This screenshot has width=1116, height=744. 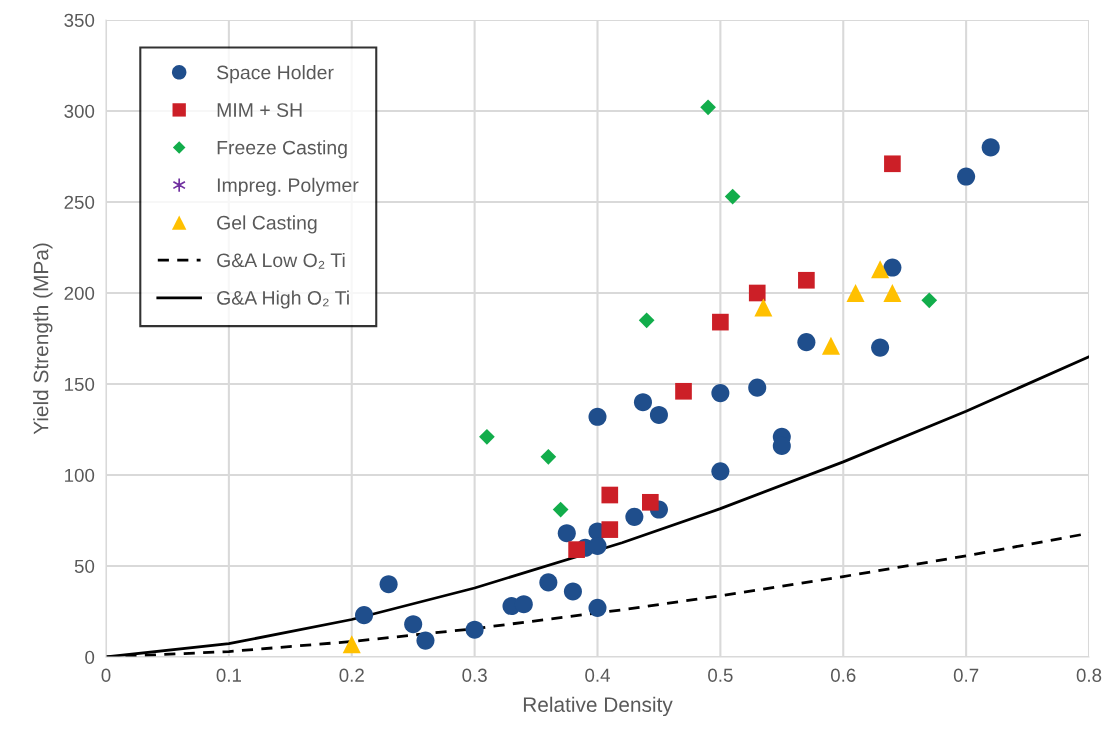 What do you see at coordinates (351, 675) in the screenshot?
I see `x-tick-label: 0.2` at bounding box center [351, 675].